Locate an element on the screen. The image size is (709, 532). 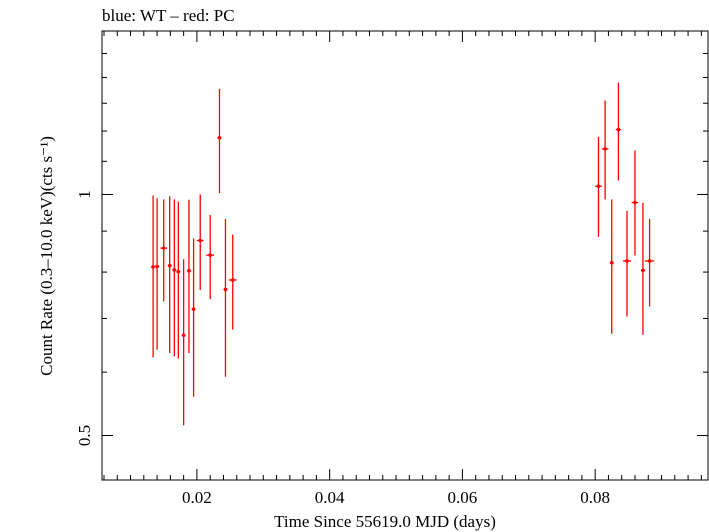
x-axis-label: Time Since 55619.0 MJD (days) is located at coordinates (385, 521).